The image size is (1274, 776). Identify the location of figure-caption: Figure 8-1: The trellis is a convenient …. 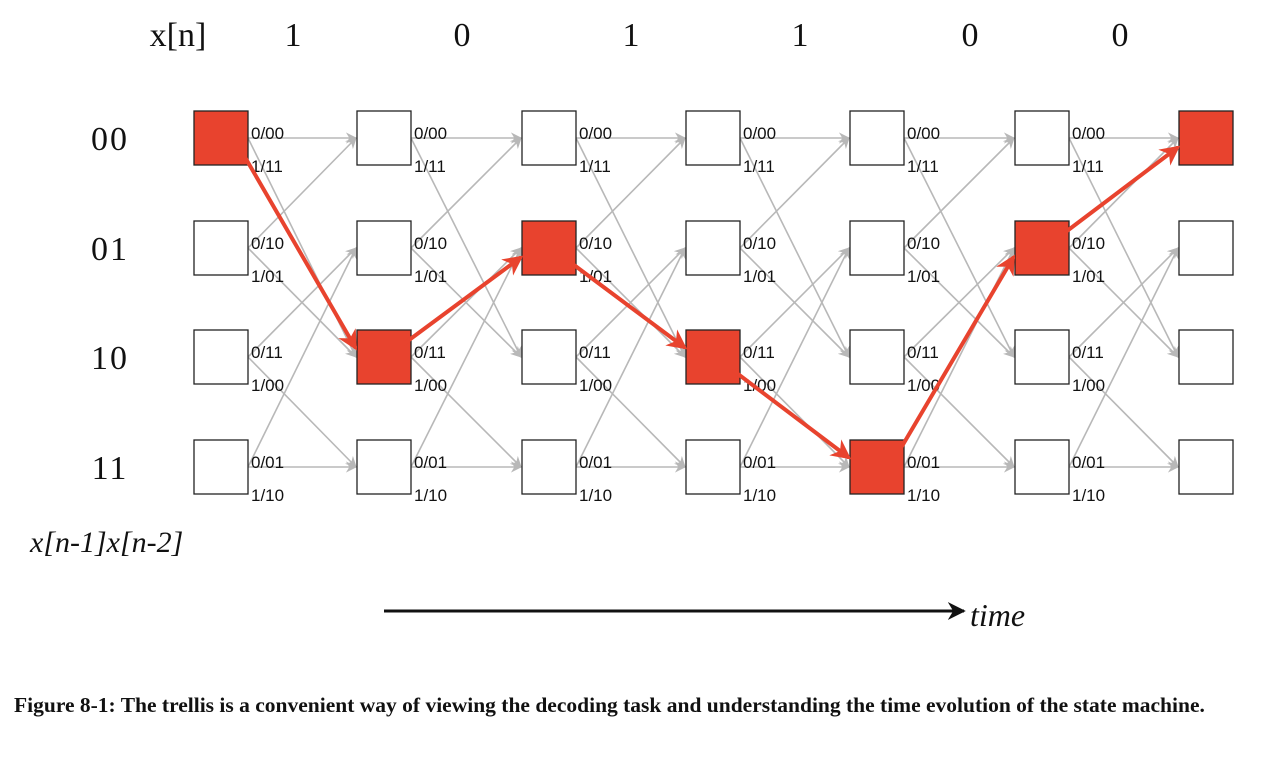
(609, 705).